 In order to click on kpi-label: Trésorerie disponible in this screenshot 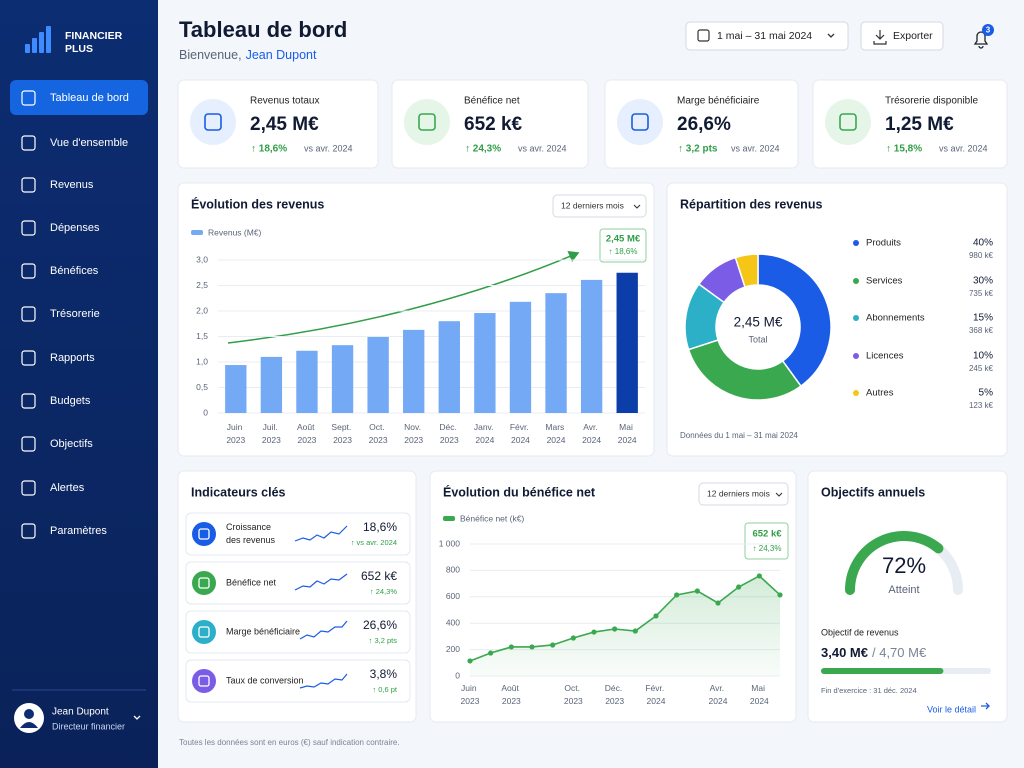, I will do `click(931, 101)`.